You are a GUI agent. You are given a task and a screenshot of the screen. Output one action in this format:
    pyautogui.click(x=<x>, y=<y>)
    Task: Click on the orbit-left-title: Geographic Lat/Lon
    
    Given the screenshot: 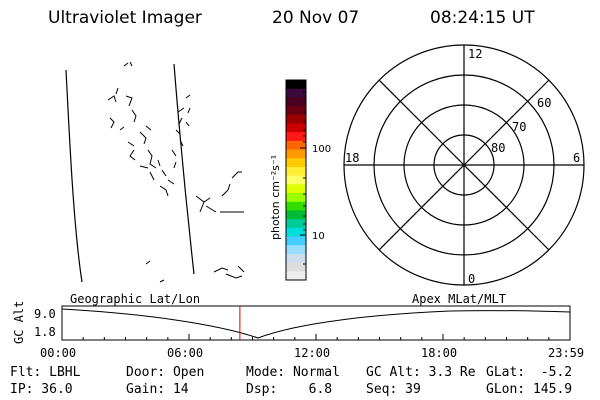 What is the action you would take?
    pyautogui.click(x=135, y=299)
    